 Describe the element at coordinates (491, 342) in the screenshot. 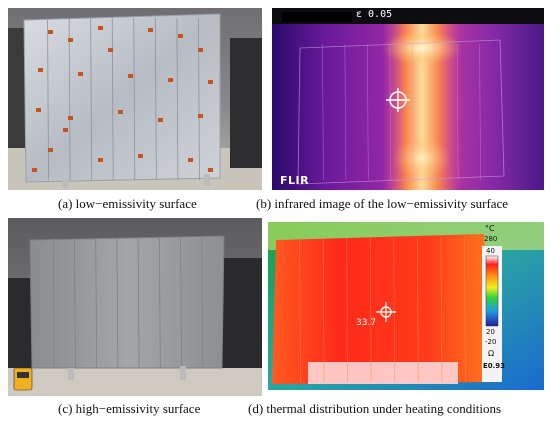

I see `scale-low: -20` at that location.